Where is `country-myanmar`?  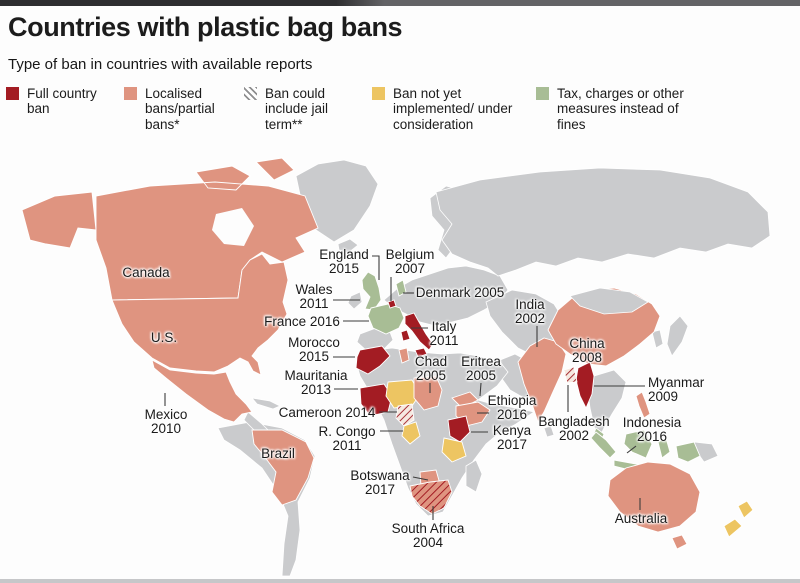
country-myanmar is located at coordinates (585, 385).